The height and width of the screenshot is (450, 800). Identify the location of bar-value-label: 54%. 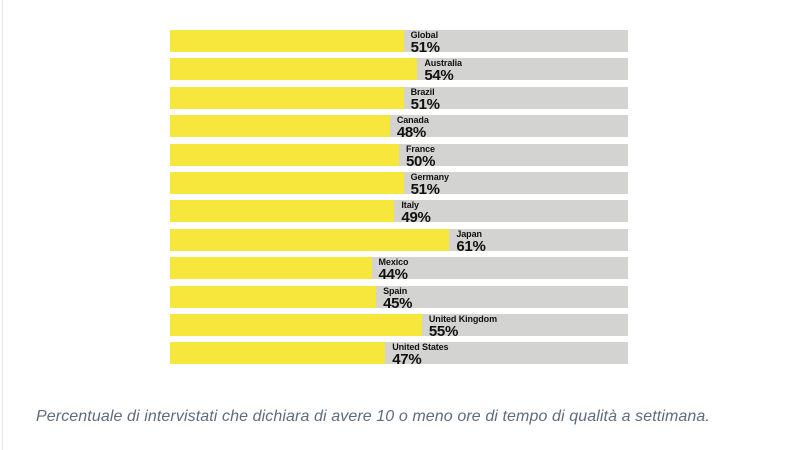
(439, 76).